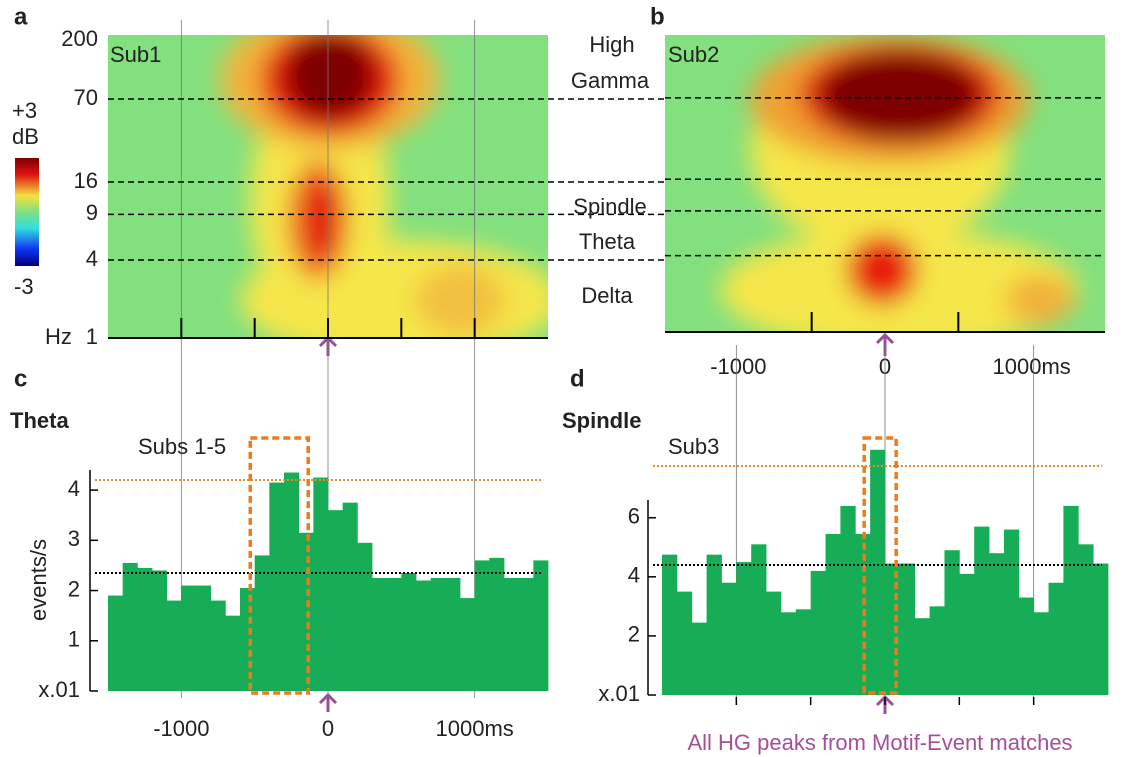  I want to click on y-tick-label: 2, so click(74, 588).